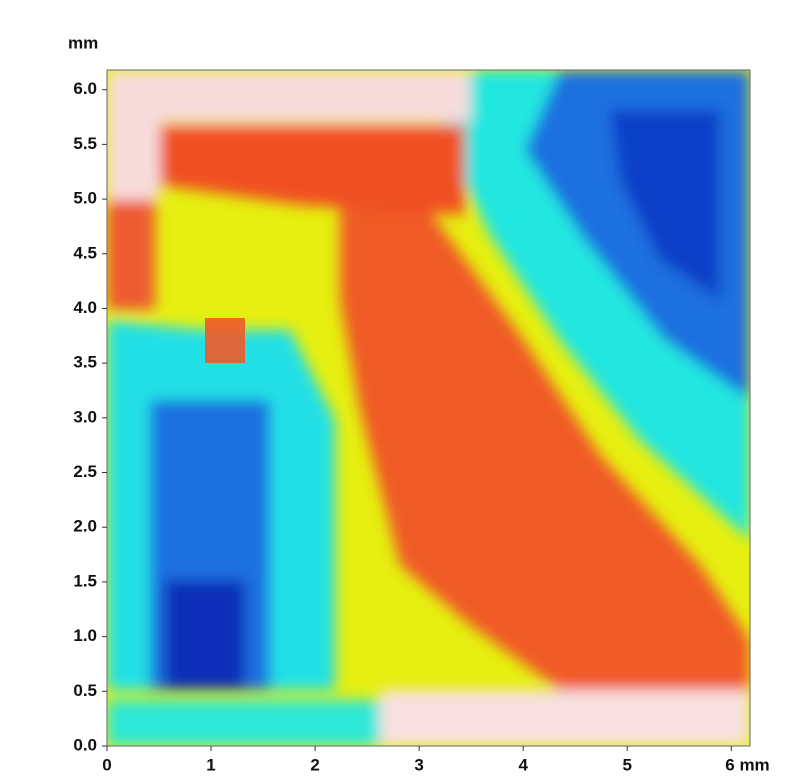 This screenshot has height=782, width=806. I want to click on y-tick-label: 5.0, so click(85, 198).